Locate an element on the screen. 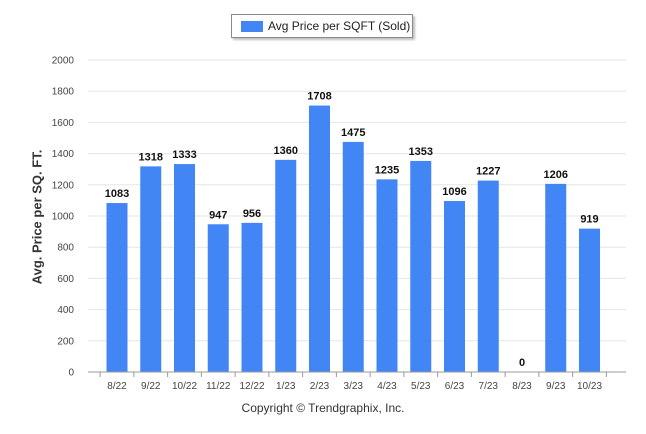 This screenshot has width=646, height=434. x-tick-label: 1/23 is located at coordinates (286, 386).